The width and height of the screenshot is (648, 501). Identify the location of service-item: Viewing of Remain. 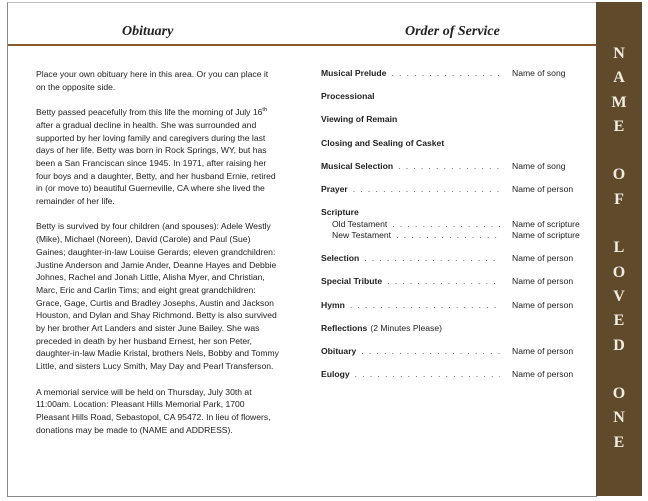
(457, 119).